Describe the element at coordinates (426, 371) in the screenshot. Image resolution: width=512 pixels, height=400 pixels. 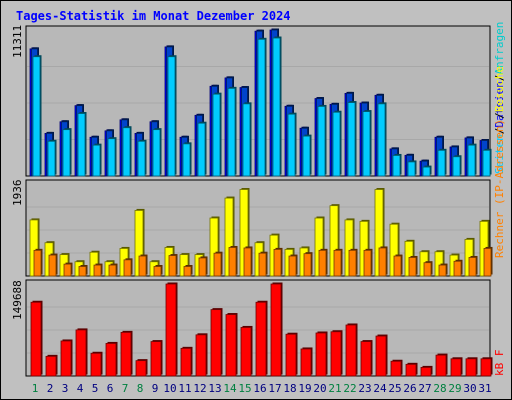
I see `kbytes-bar-day27` at that location.